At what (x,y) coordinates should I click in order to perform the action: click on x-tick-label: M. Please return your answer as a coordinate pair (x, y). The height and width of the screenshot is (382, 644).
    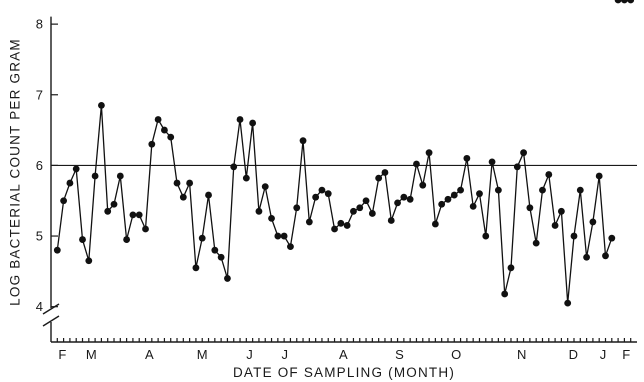
    Looking at the image, I should click on (91, 354).